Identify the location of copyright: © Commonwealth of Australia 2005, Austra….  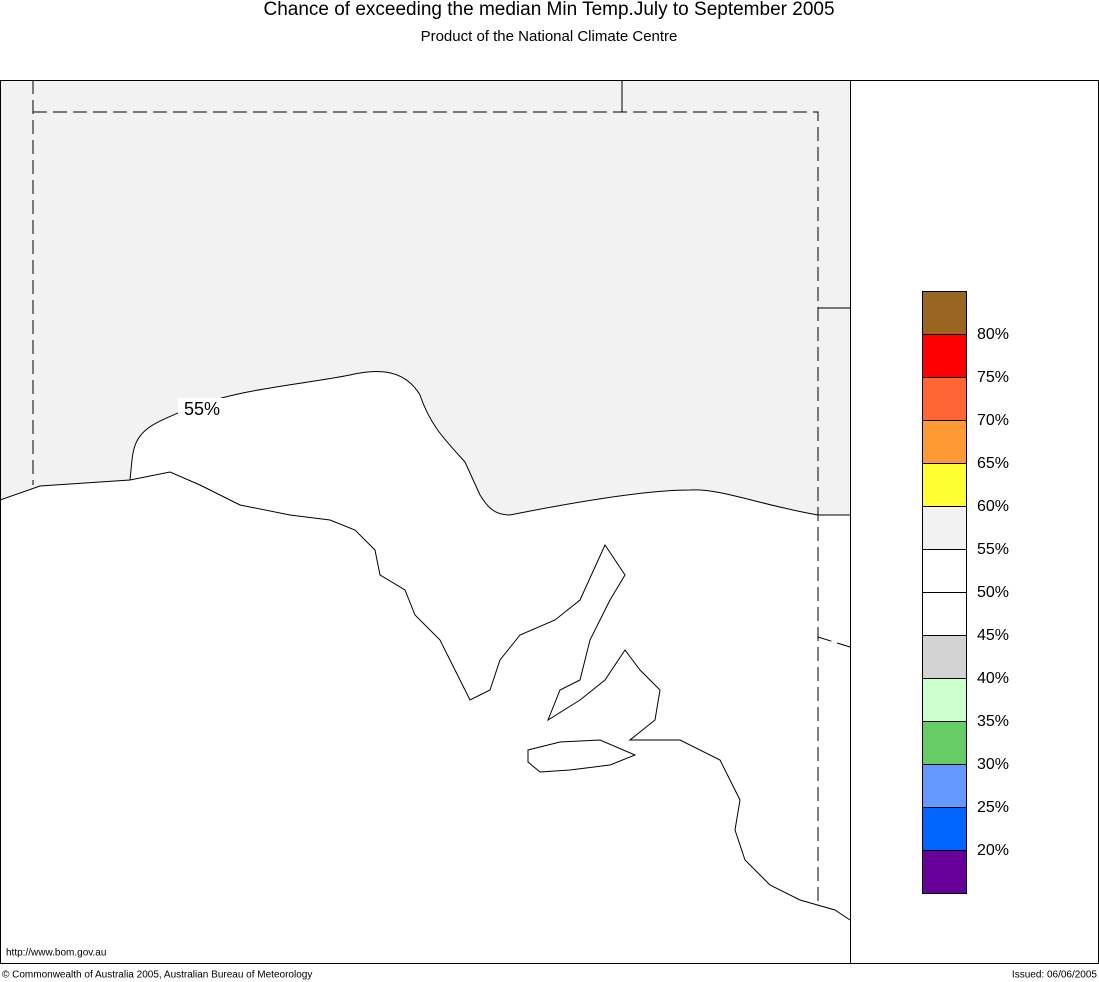
(157, 975).